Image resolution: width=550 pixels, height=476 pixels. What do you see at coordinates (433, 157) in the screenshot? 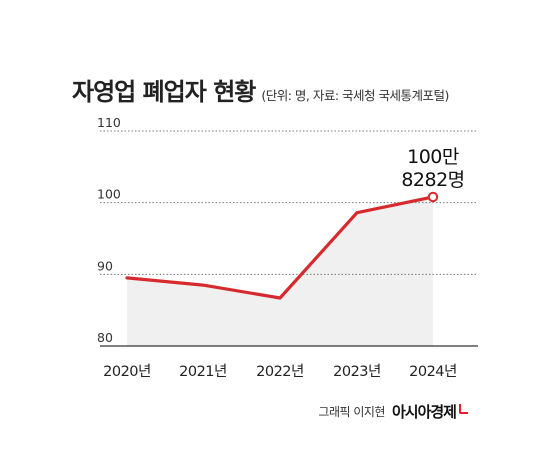
I see `annotation-line1: 100만` at bounding box center [433, 157].